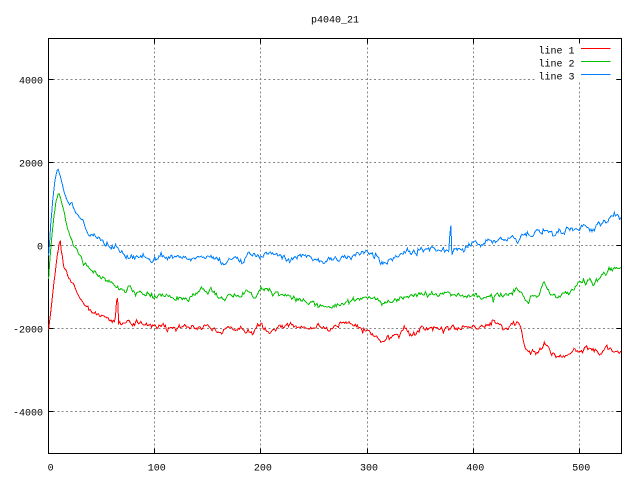 The image size is (640, 480). What do you see at coordinates (556, 64) in the screenshot?
I see `svg-text: line 2` at bounding box center [556, 64].